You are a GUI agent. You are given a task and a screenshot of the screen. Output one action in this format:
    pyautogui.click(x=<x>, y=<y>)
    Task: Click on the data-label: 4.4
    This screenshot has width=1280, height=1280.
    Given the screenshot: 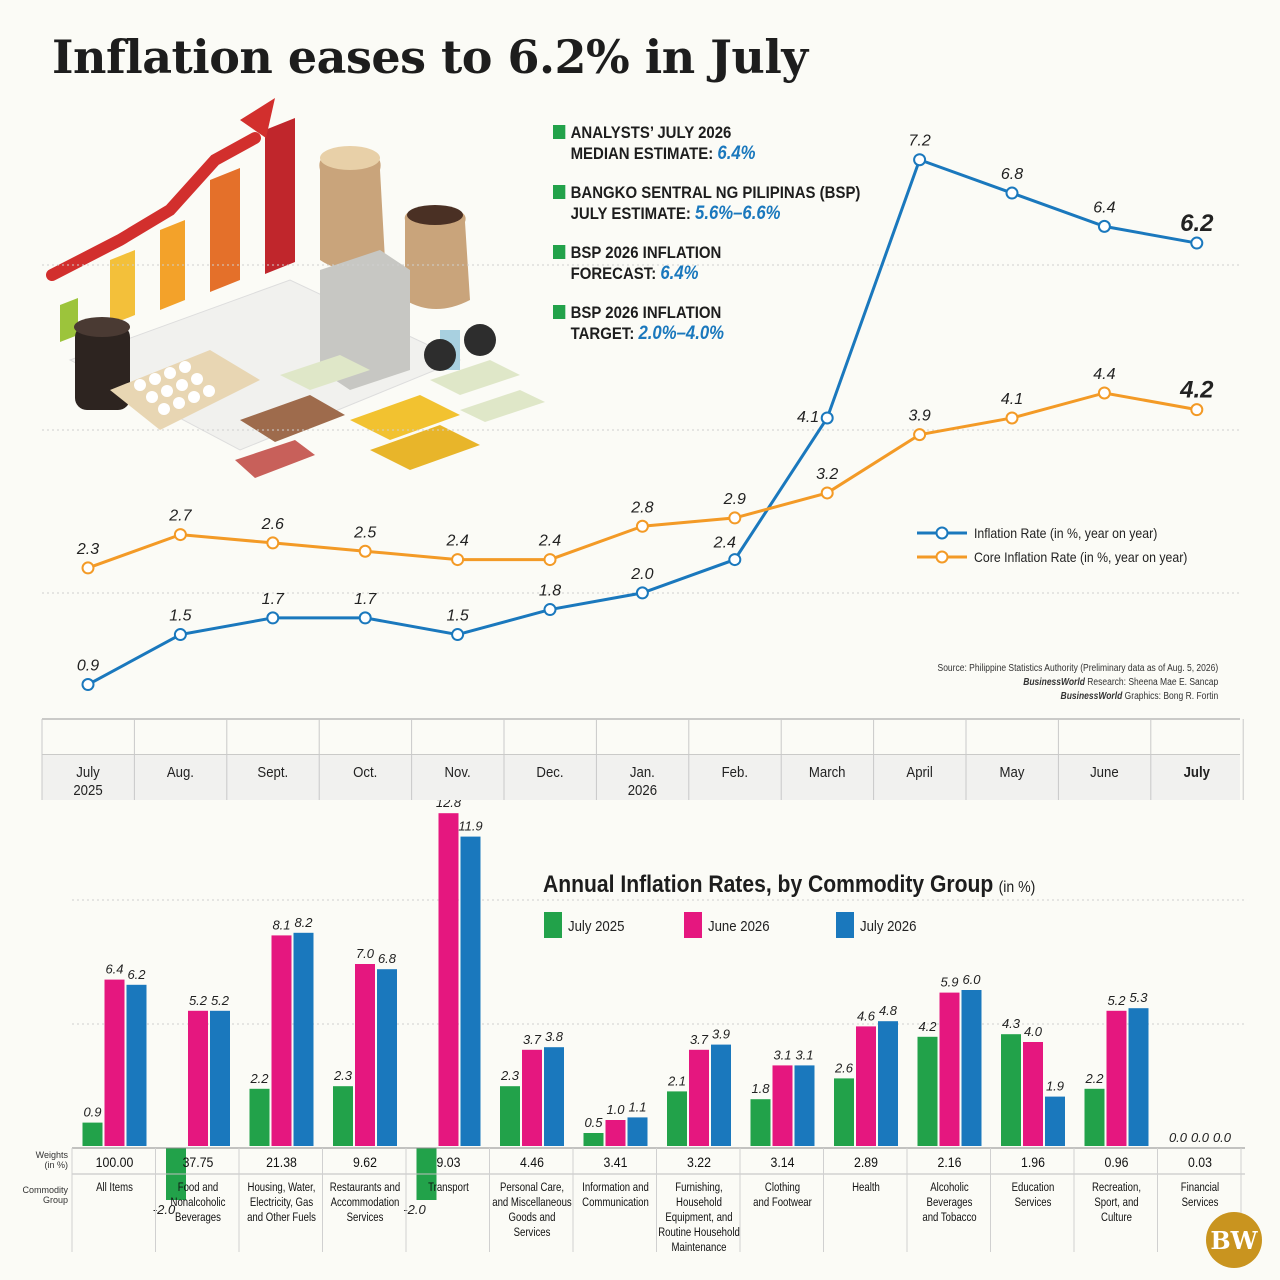 What is the action you would take?
    pyautogui.click(x=1104, y=374)
    